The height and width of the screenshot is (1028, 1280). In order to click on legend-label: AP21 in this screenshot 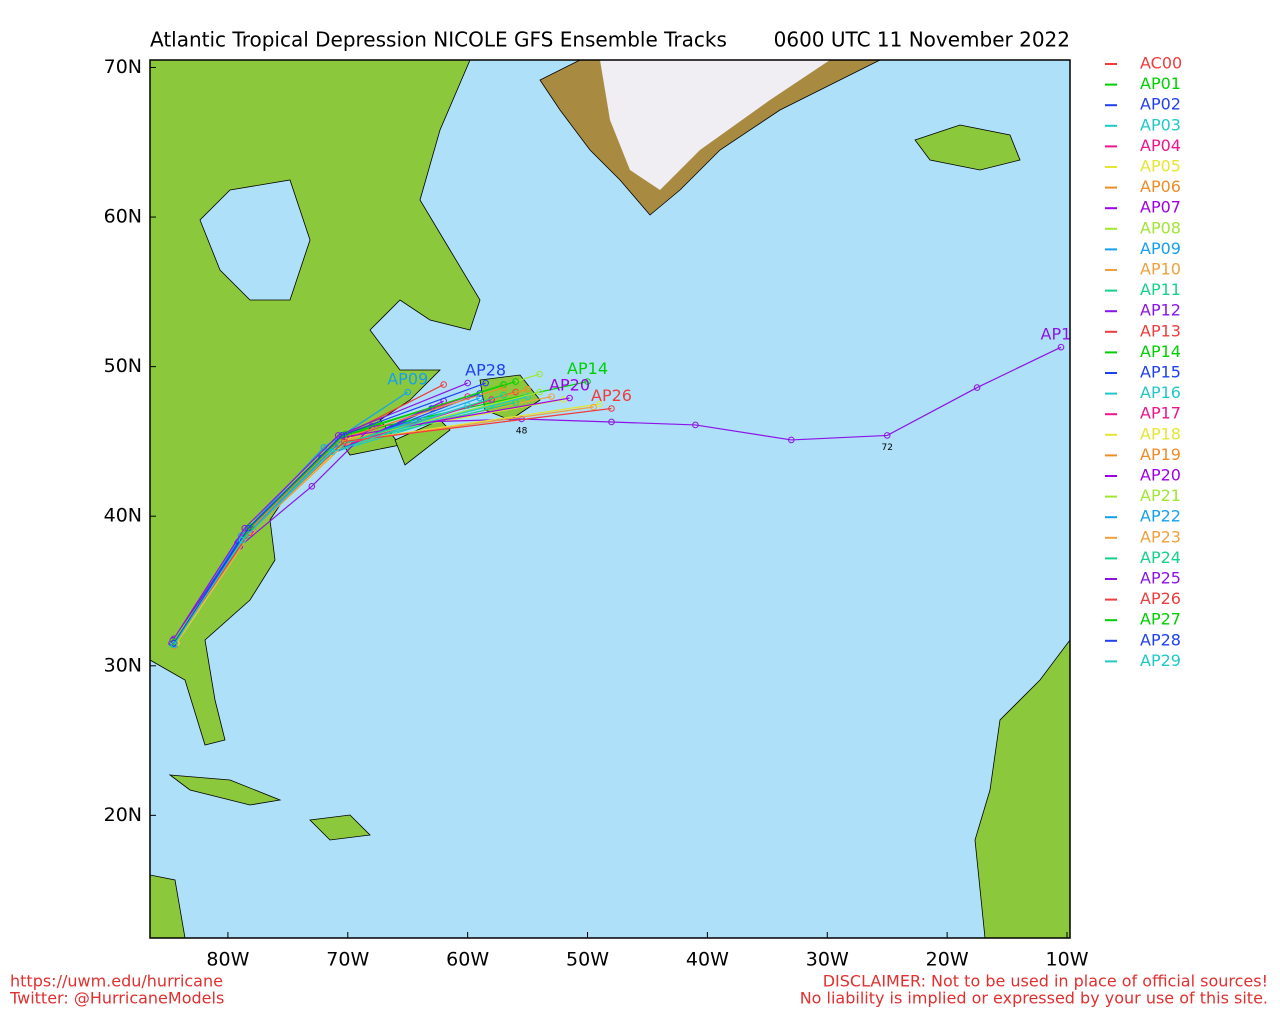, I will do `click(1160, 495)`.